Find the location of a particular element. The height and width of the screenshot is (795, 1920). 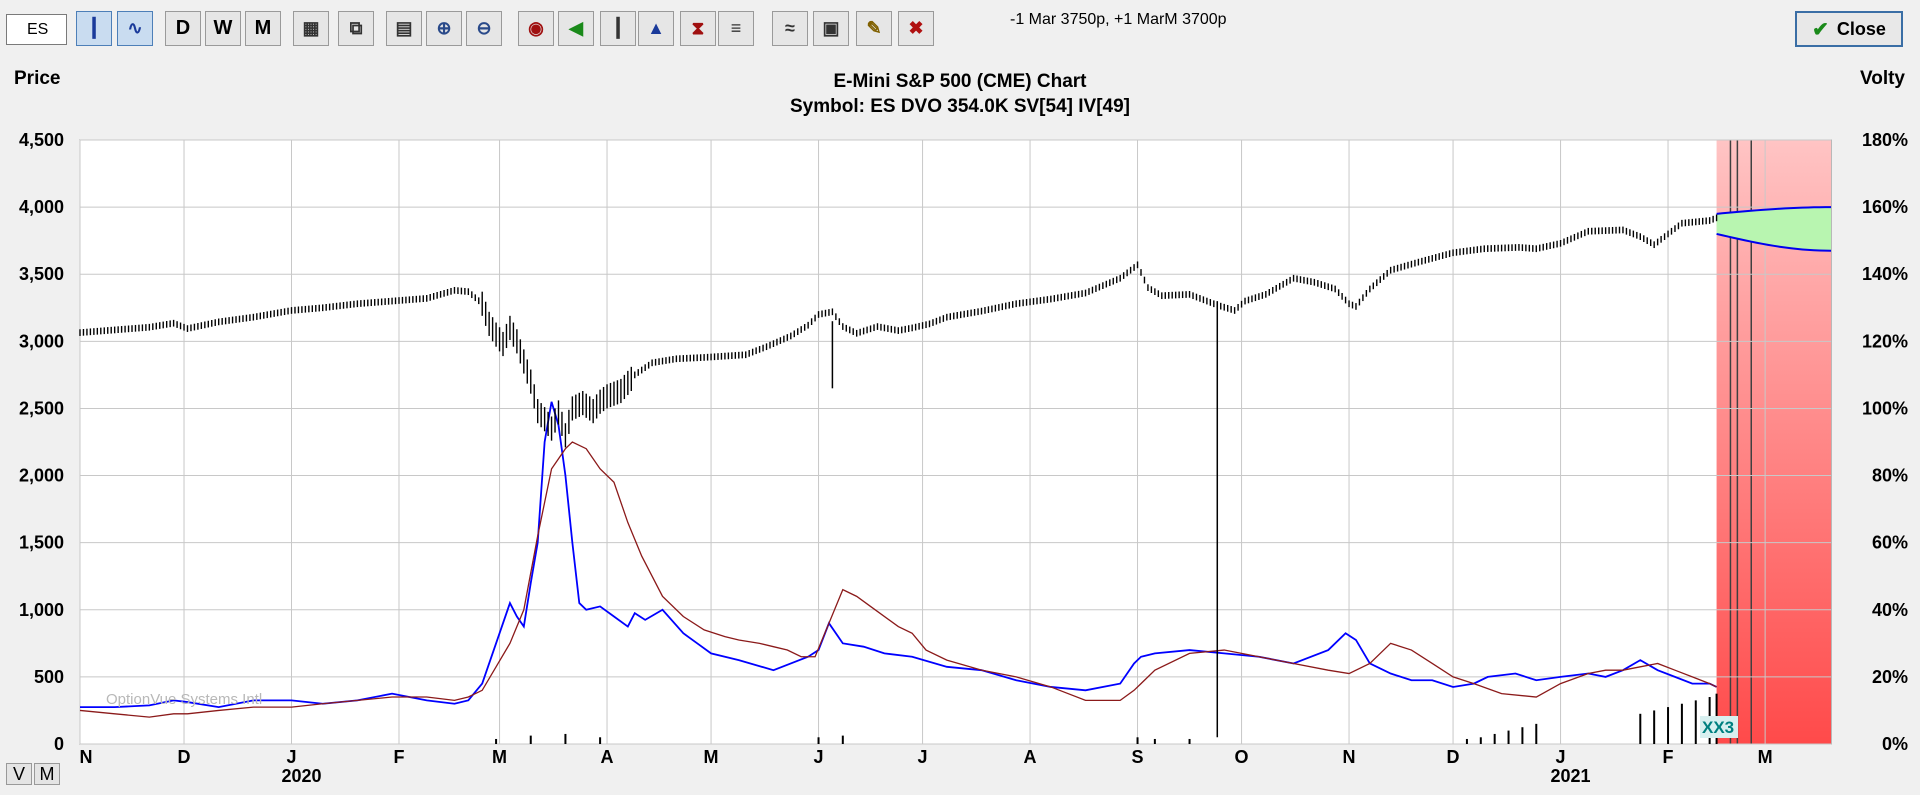

chart-indicator-icon: ≡ is located at coordinates (736, 28).